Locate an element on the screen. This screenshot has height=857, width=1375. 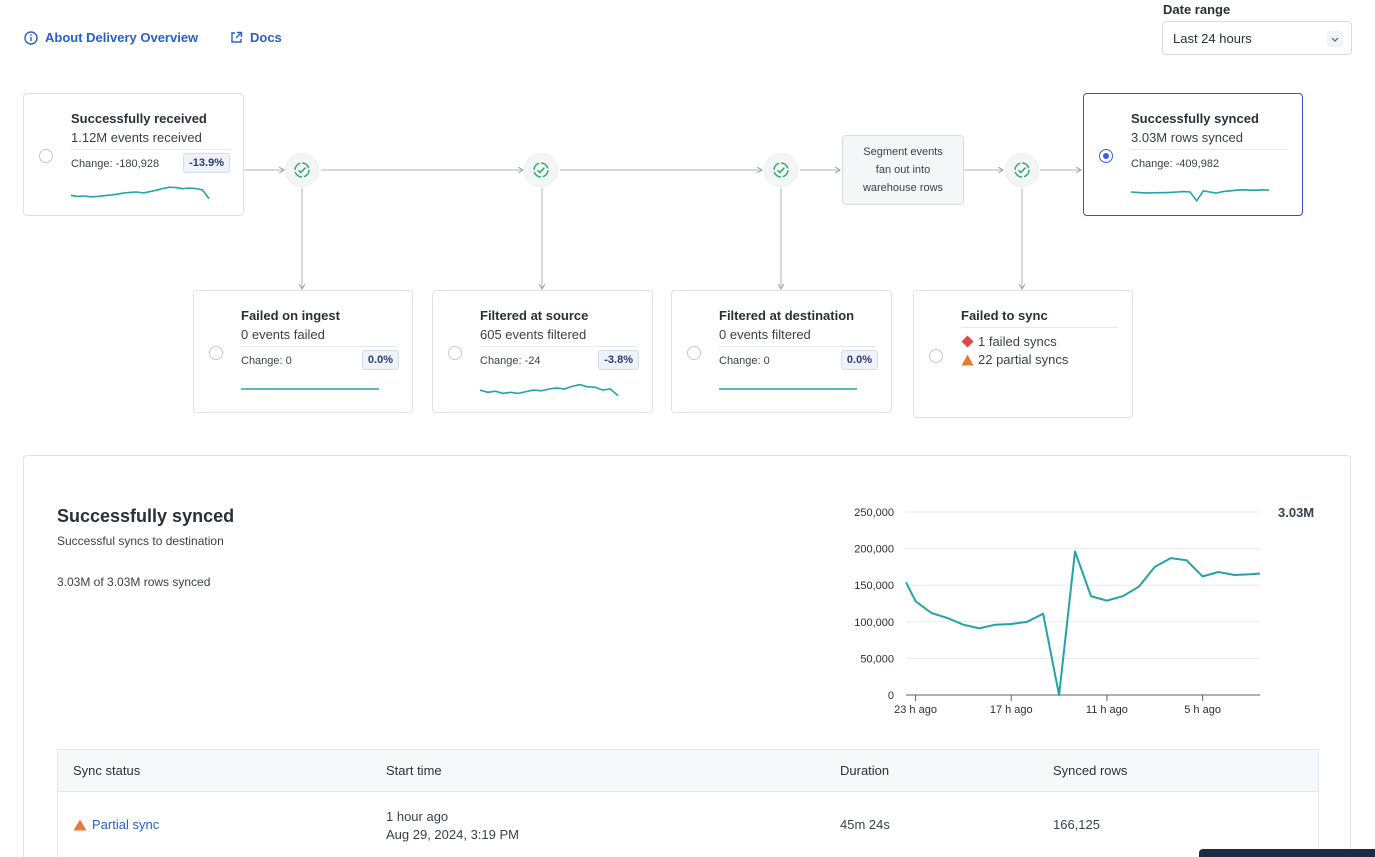
panel-subtitle: Successful syncs to destination is located at coordinates (140, 541).